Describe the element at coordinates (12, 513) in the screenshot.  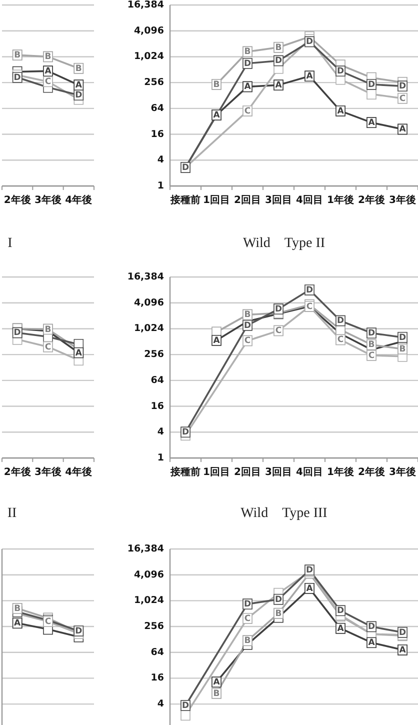
I see `chart-title: II` at that location.